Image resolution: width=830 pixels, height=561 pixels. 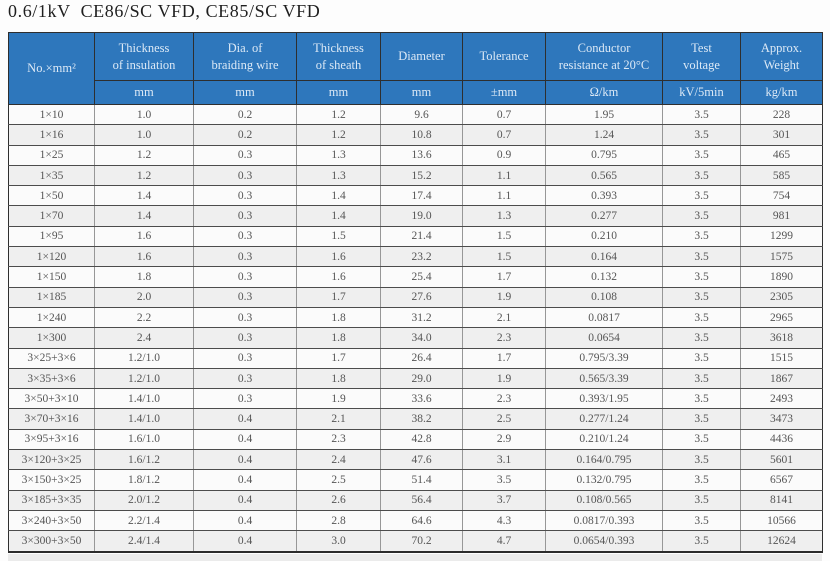 I want to click on table-cell: 301, so click(x=781, y=135).